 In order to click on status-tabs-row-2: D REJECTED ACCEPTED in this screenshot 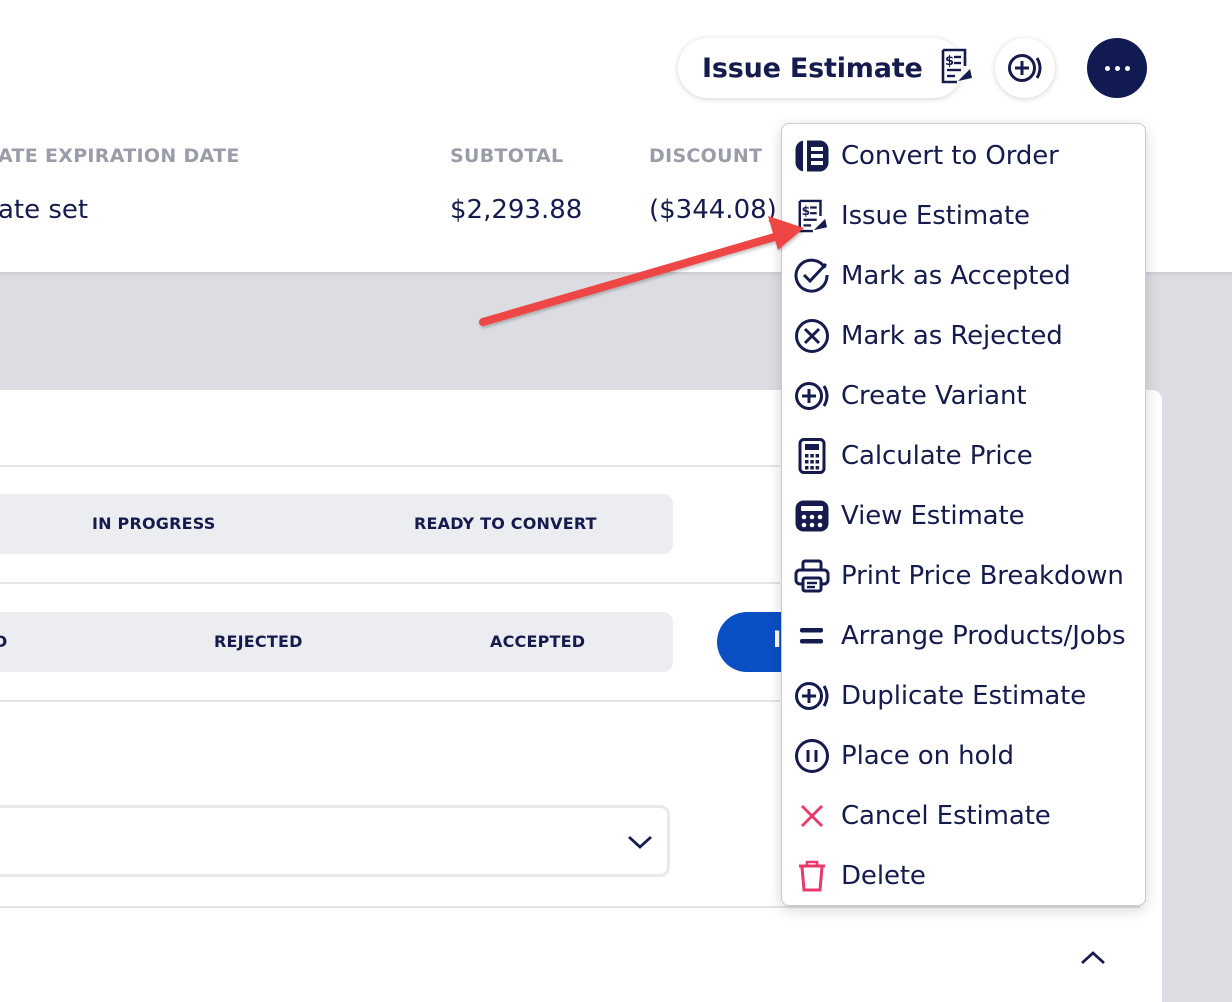, I will do `click(336, 642)`.